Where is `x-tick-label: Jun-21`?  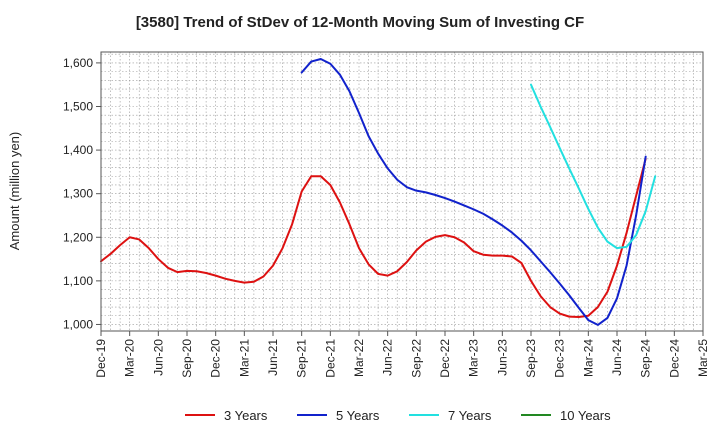
x-tick-label: Jun-21 is located at coordinates (273, 357).